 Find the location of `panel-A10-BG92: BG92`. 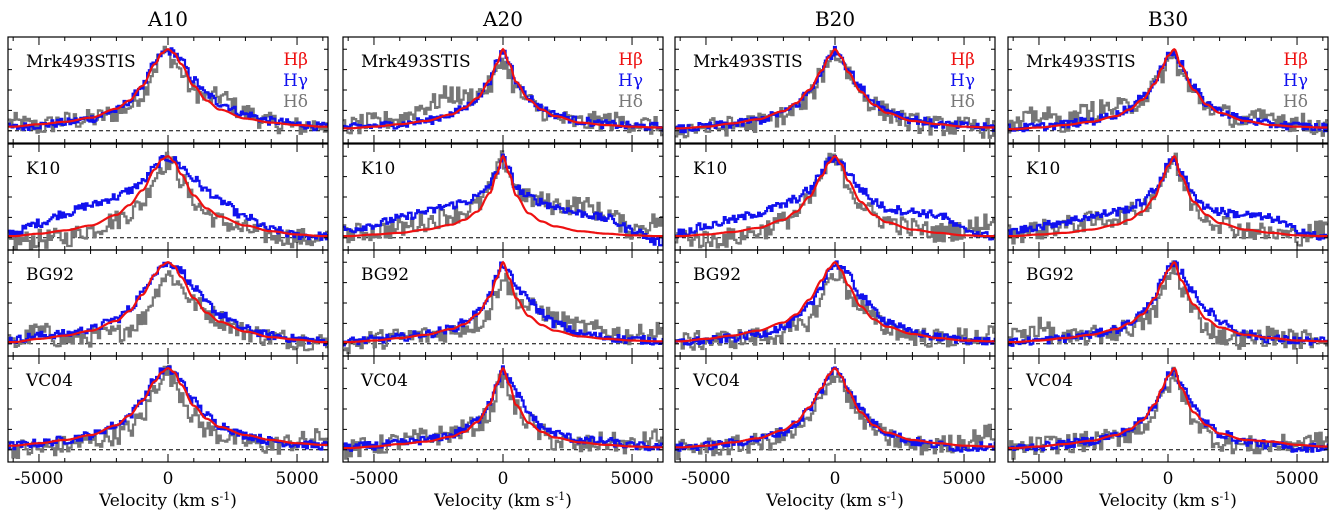

panel-A10-BG92: BG92 is located at coordinates (168, 303).